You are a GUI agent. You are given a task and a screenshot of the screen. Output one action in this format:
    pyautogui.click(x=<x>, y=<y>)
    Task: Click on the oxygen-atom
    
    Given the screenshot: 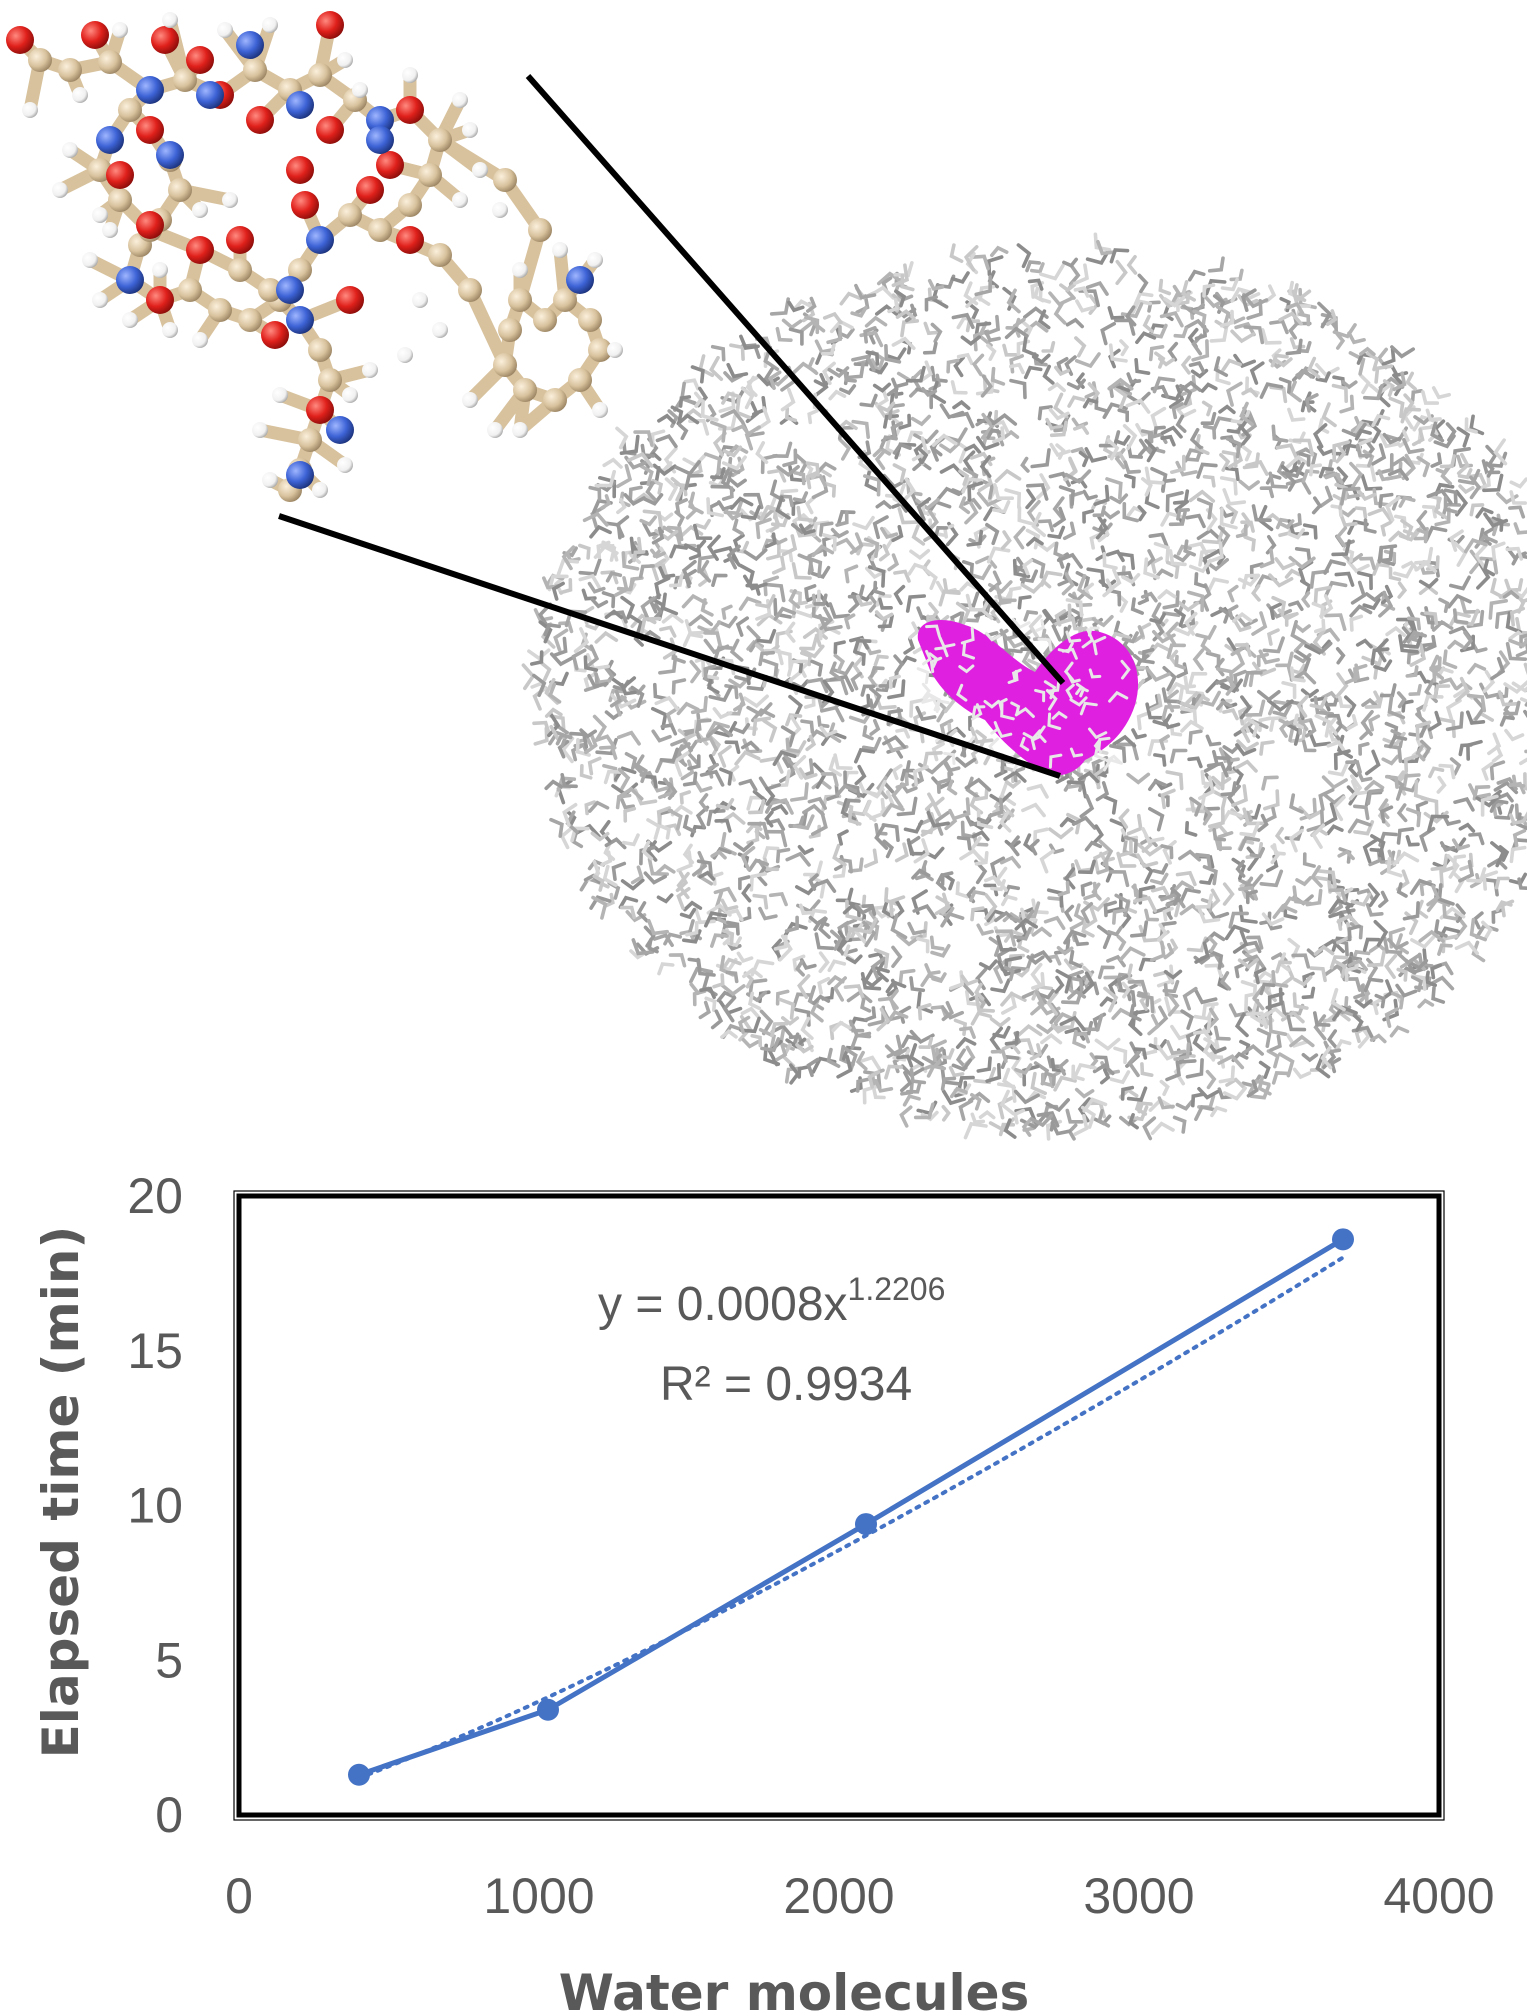 What is the action you would take?
    pyautogui.click(x=330, y=130)
    